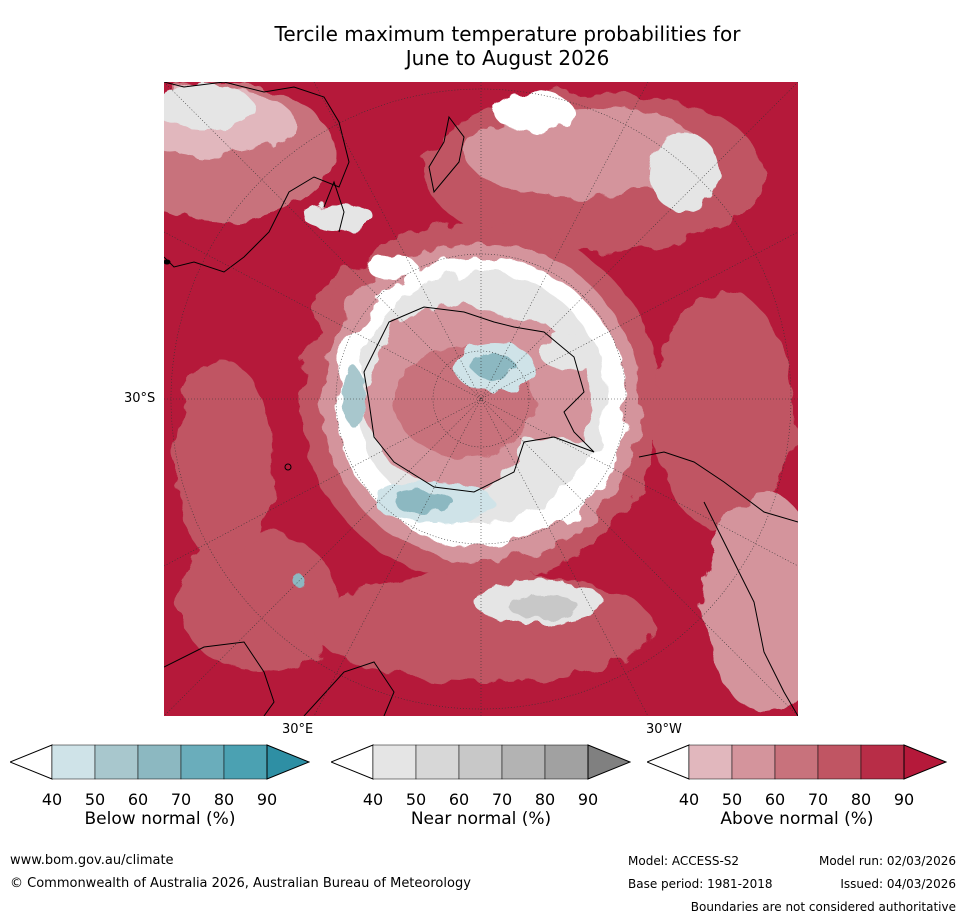 The height and width of the screenshot is (919, 965). I want to click on legend-title-above: Above normal (%), so click(797, 819).